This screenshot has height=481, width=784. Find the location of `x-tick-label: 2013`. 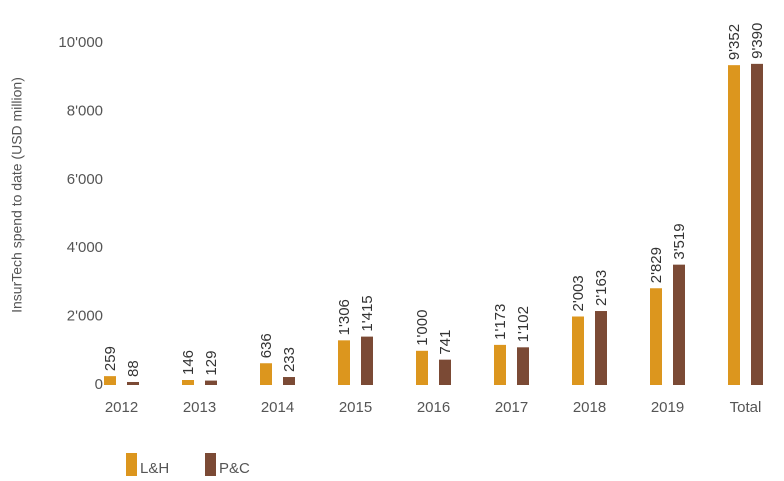

x-tick-label: 2013 is located at coordinates (199, 407).